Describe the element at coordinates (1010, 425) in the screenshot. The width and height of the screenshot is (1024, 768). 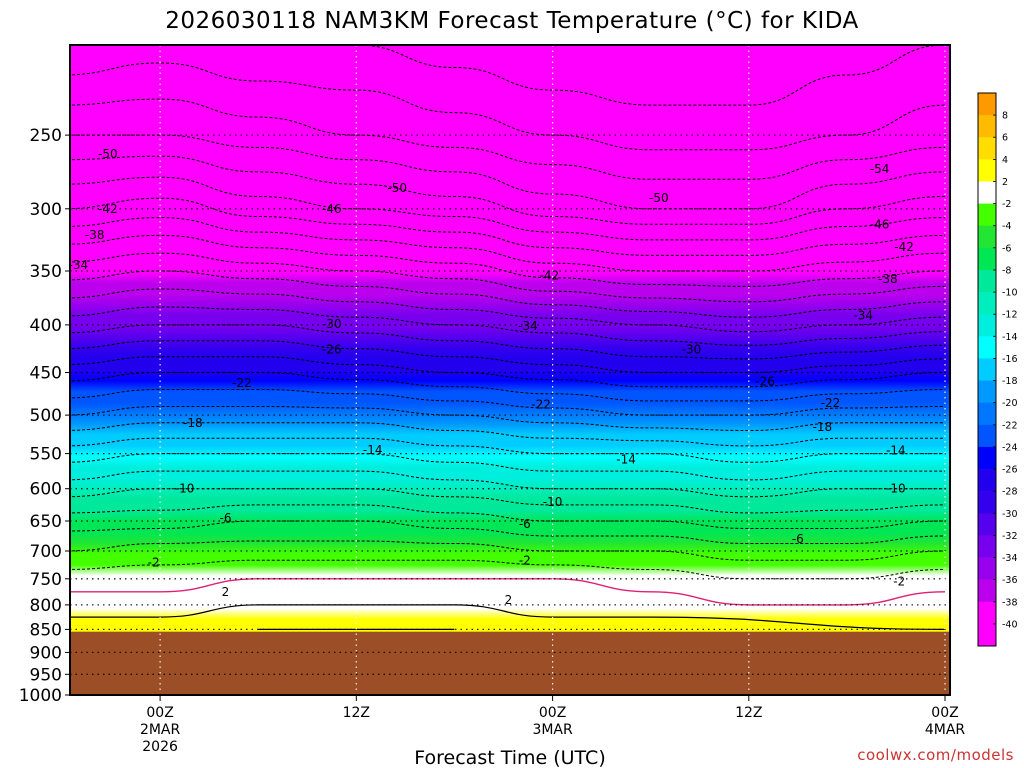
I see `colorbar-label: -22` at that location.